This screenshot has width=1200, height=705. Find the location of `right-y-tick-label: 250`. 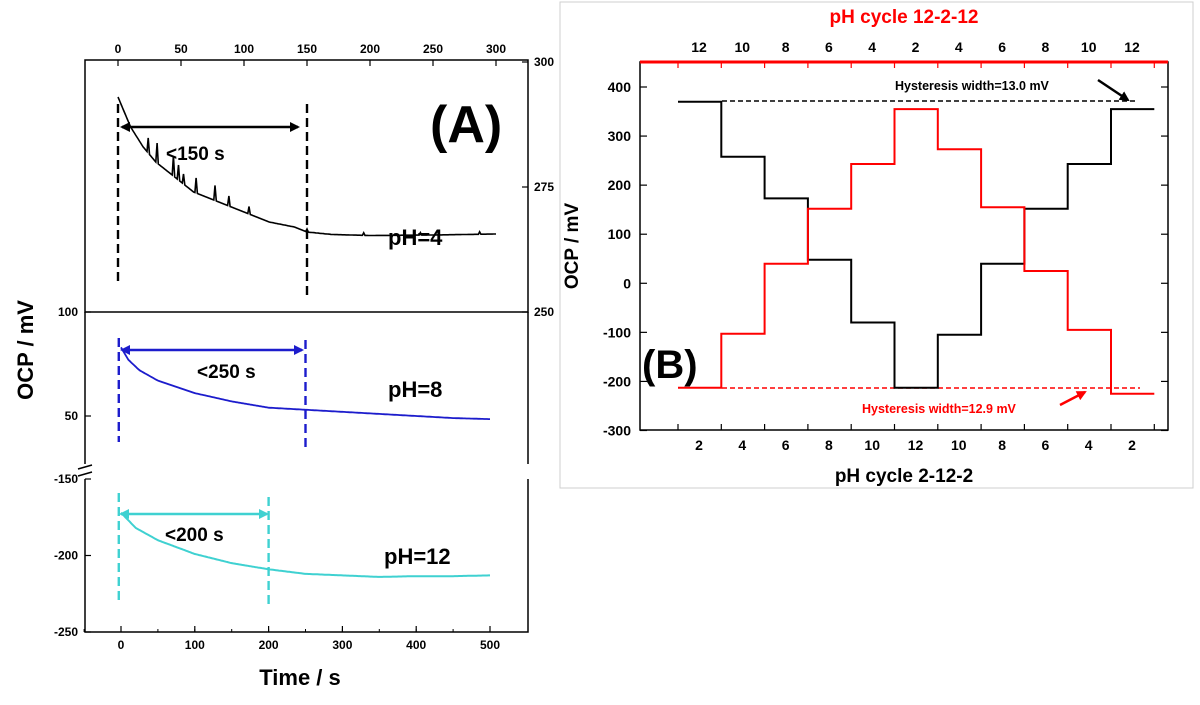

right-y-tick-label: 250 is located at coordinates (544, 312).